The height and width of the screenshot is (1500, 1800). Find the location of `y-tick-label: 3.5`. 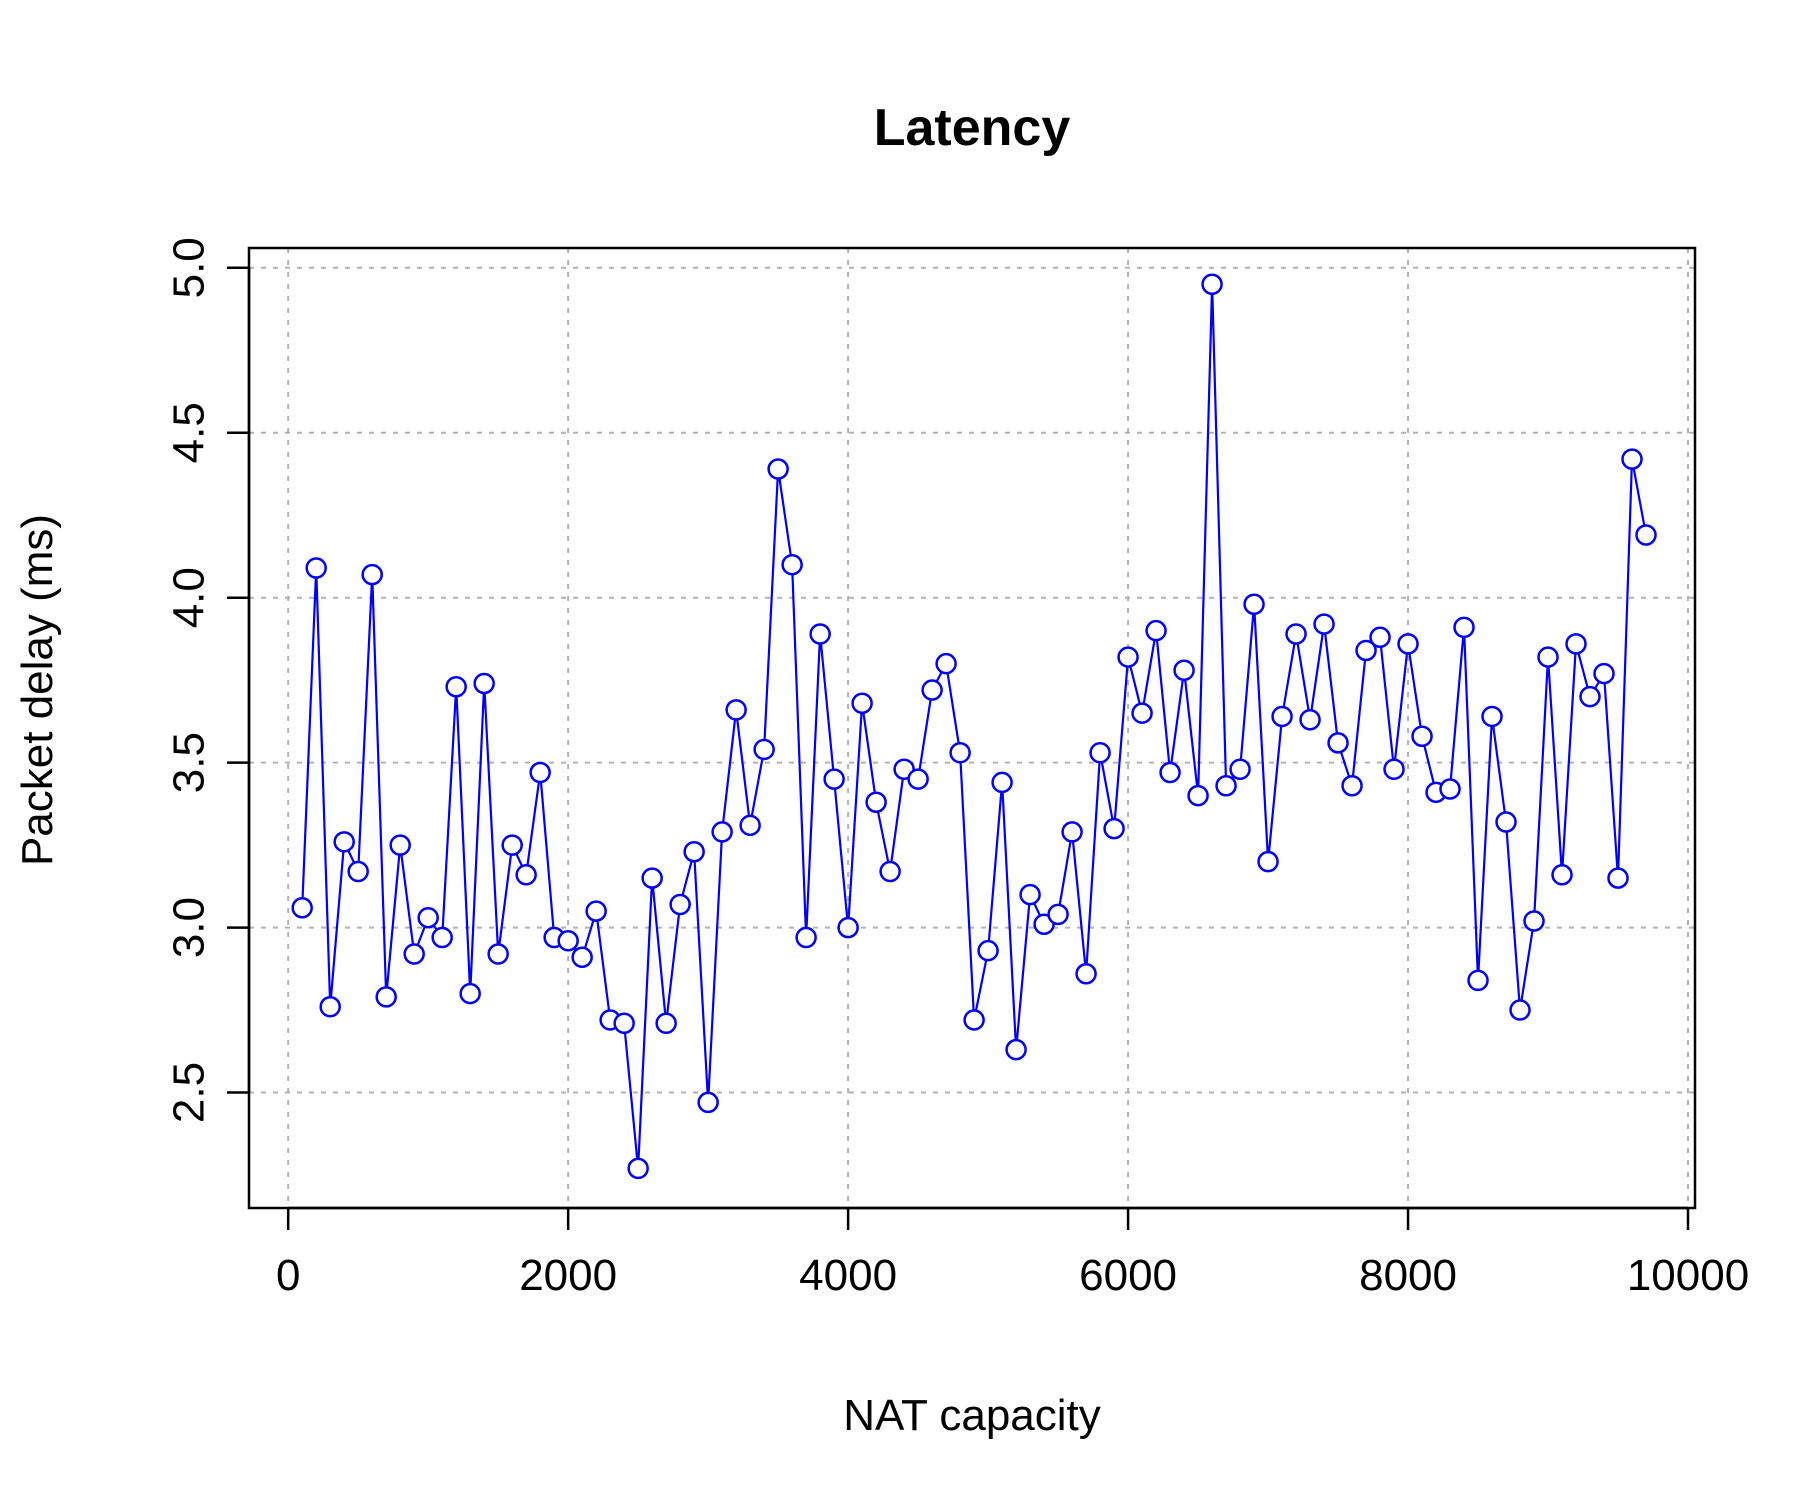

y-tick-label: 3.5 is located at coordinates (189, 762).